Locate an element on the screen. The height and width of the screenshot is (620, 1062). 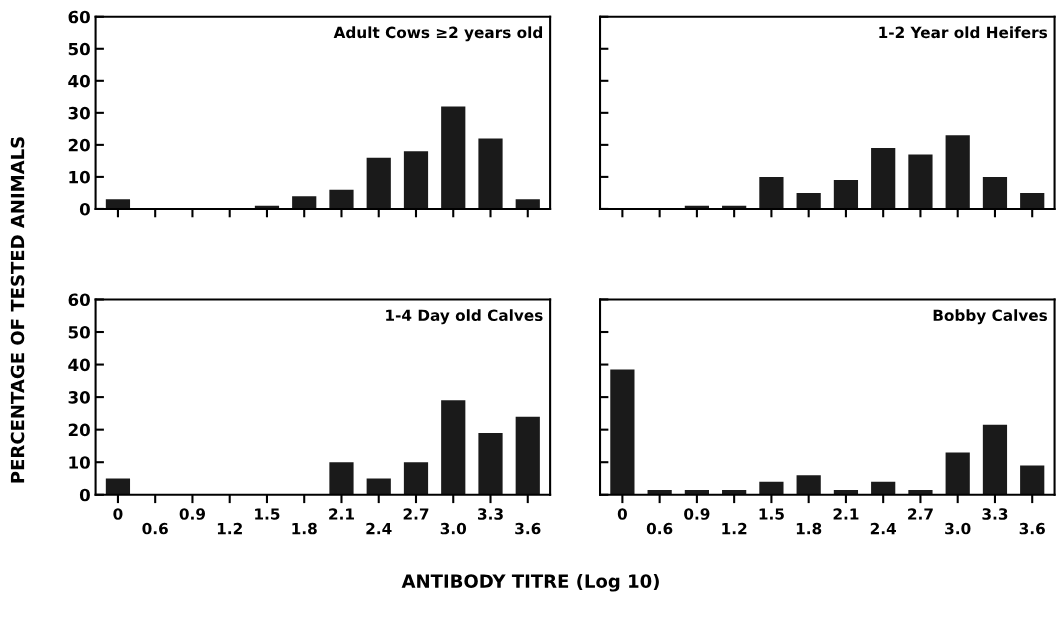
x-axis-title: ANTIBODY TITRE (Log 10) is located at coordinates (530, 583).